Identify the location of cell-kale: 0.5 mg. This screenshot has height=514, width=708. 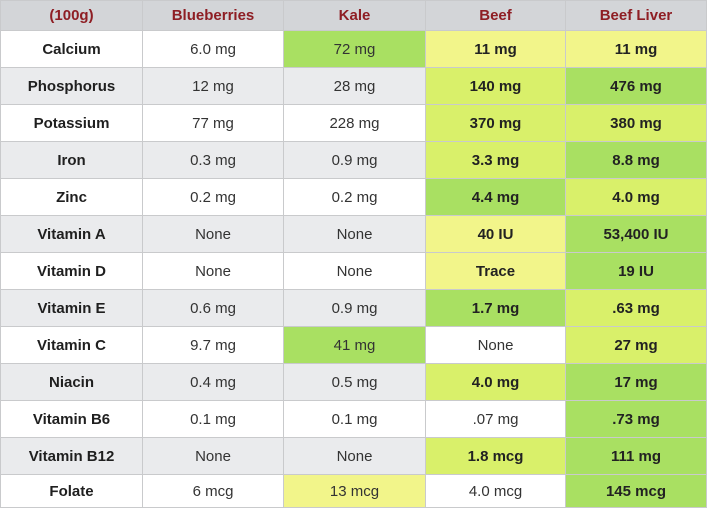
(354, 382).